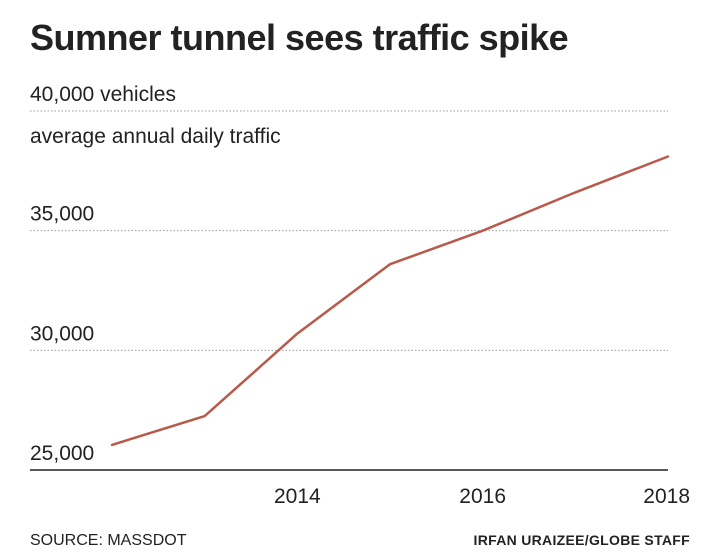 The height and width of the screenshot is (560, 720). Describe the element at coordinates (103, 274) in the screenshot. I see `y-axis-ticks: 25,000 30,000 35,000 40,000 vehicles` at that location.